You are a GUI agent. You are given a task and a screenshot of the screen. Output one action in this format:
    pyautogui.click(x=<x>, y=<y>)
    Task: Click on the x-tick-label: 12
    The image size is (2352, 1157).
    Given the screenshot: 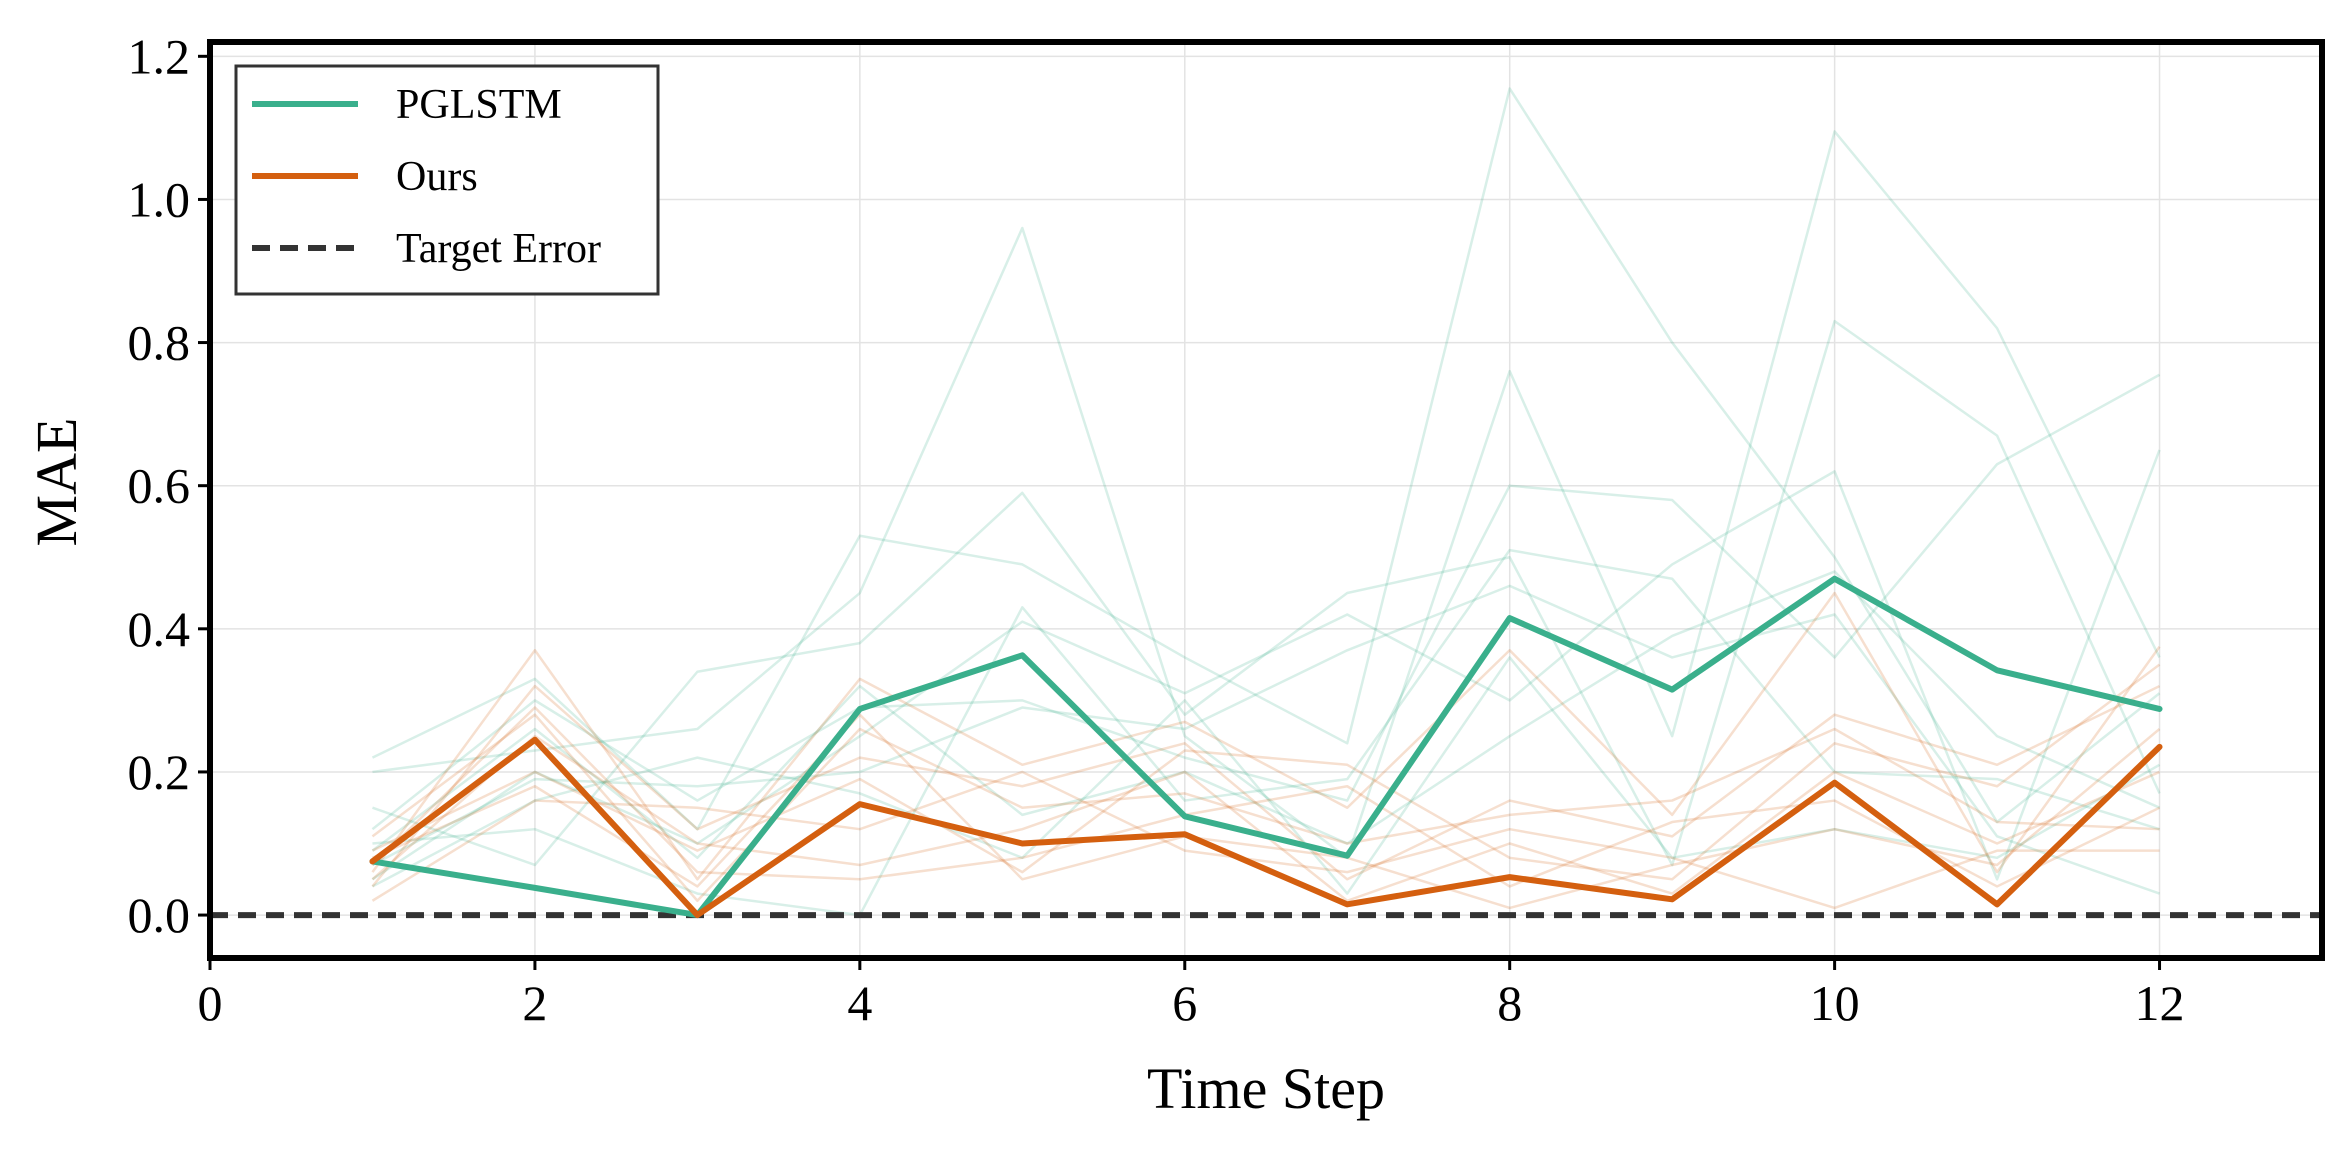 What is the action you would take?
    pyautogui.click(x=2160, y=1003)
    